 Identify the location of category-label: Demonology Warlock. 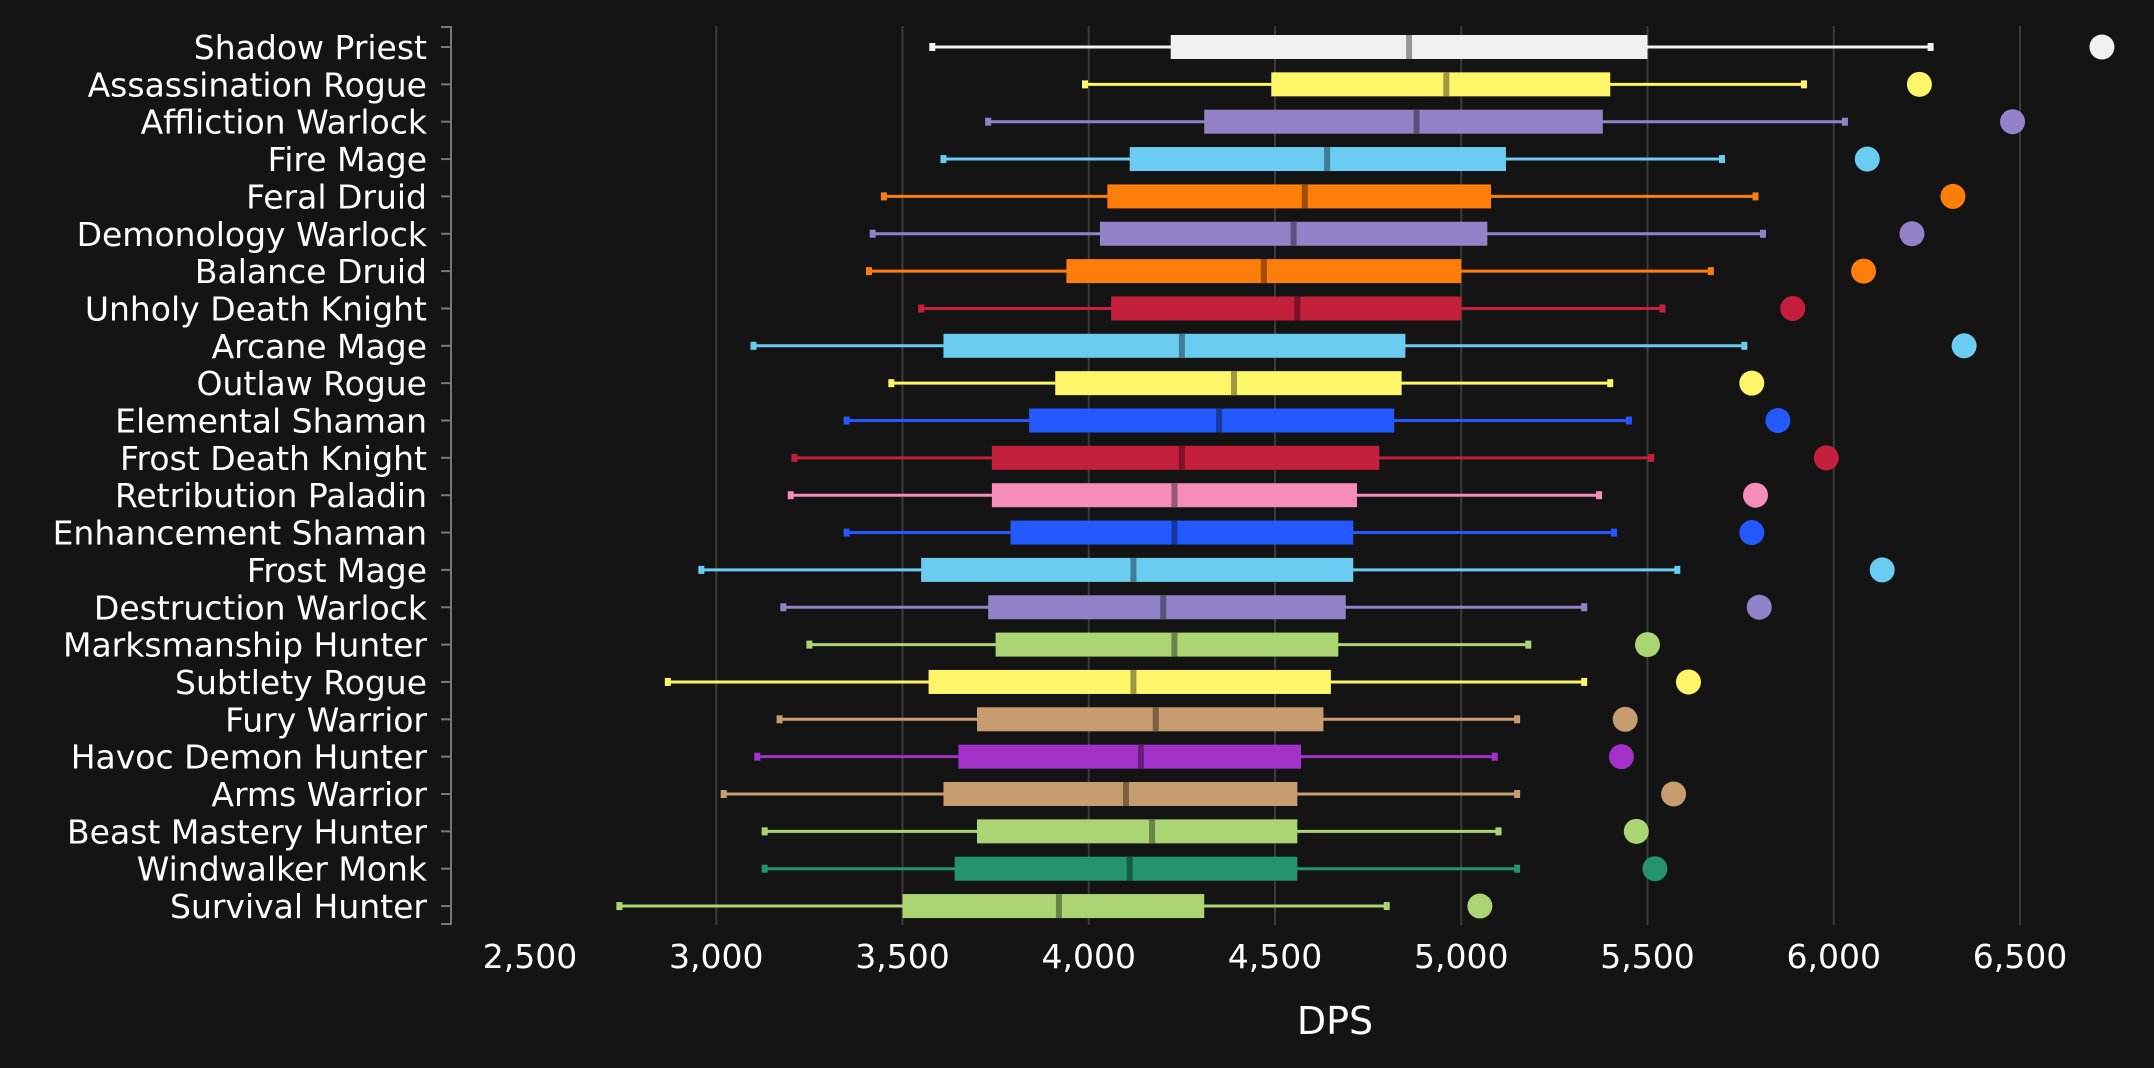
(252, 234).